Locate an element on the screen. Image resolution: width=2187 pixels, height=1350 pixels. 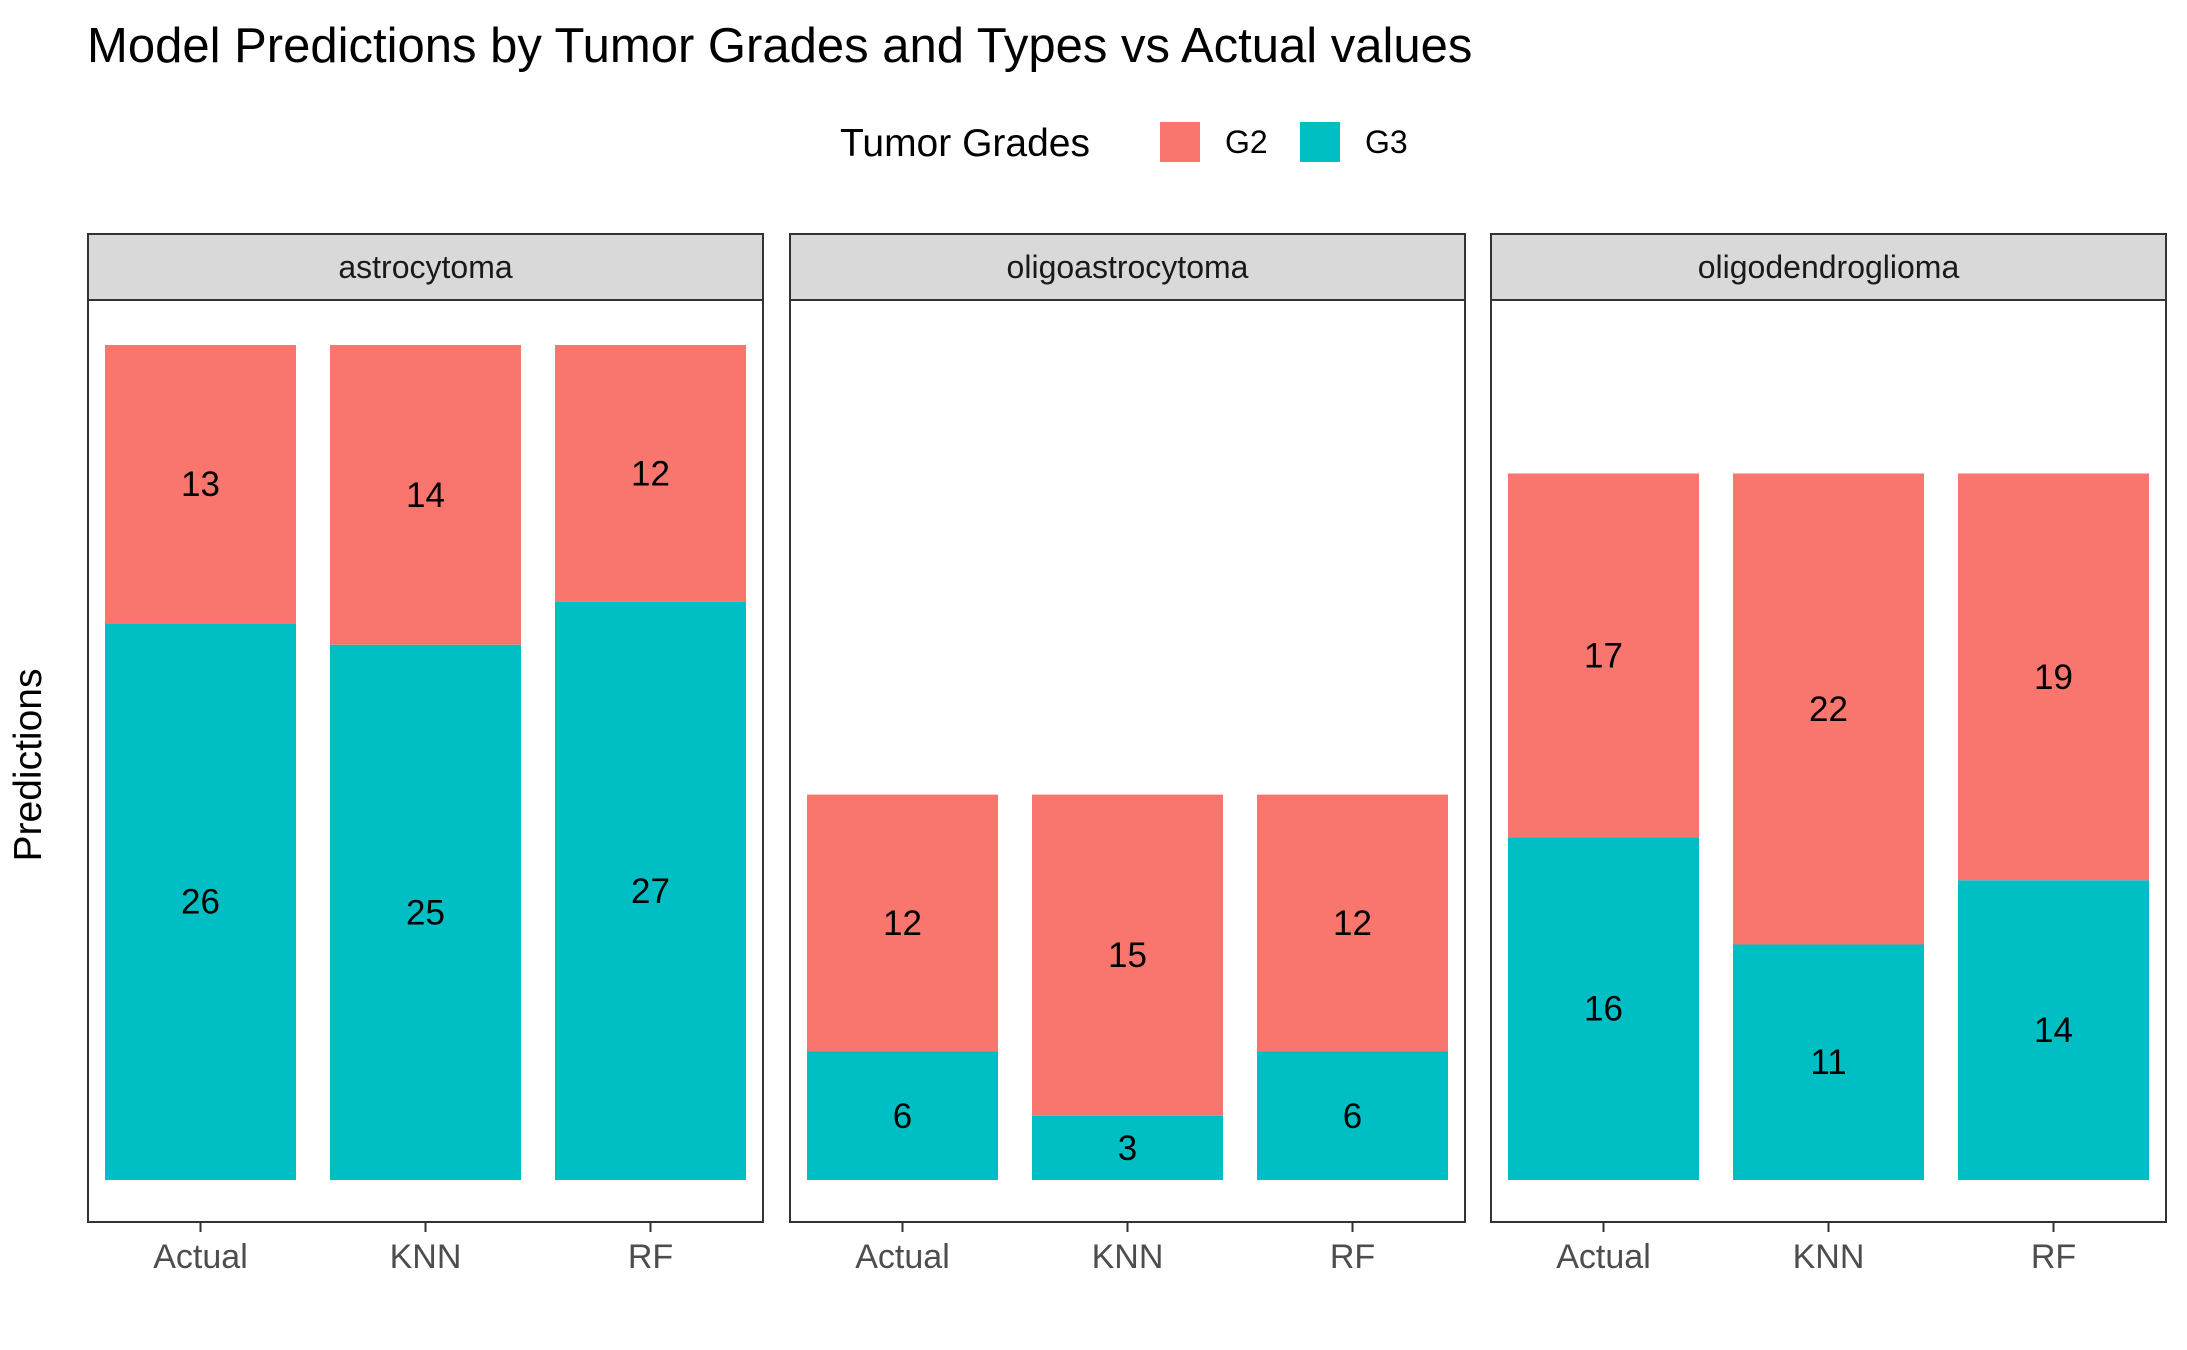
data-label-g2: 14 is located at coordinates (425, 495).